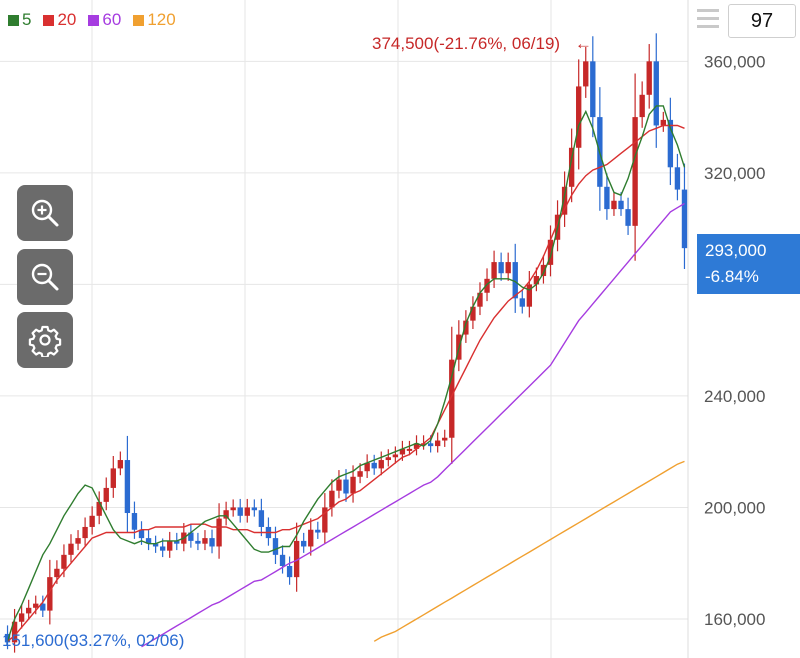  What do you see at coordinates (762, 21) in the screenshot?
I see `candle-count-input: 97` at bounding box center [762, 21].